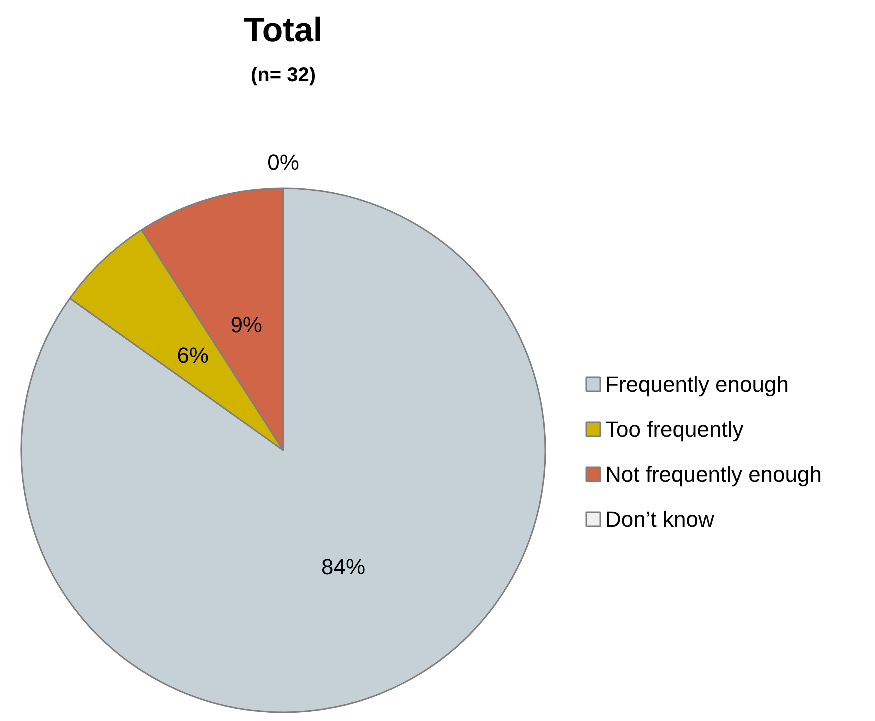 The width and height of the screenshot is (875, 721). I want to click on legend-label: Don’t know, so click(660, 519).